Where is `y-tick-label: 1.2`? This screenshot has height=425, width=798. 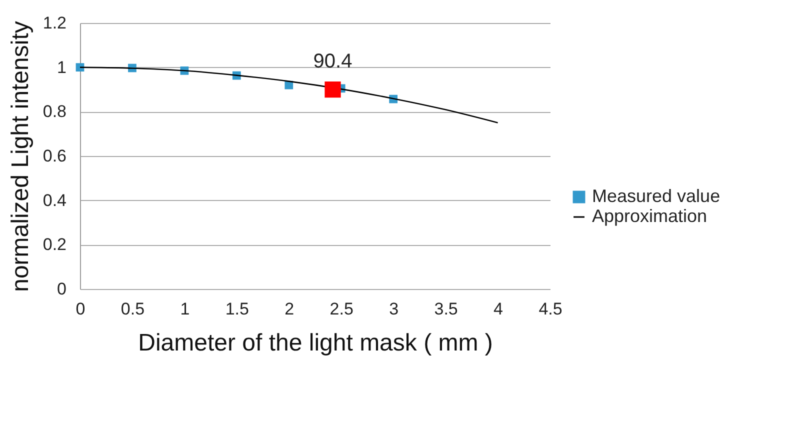
y-tick-label: 1.2 is located at coordinates (54, 23).